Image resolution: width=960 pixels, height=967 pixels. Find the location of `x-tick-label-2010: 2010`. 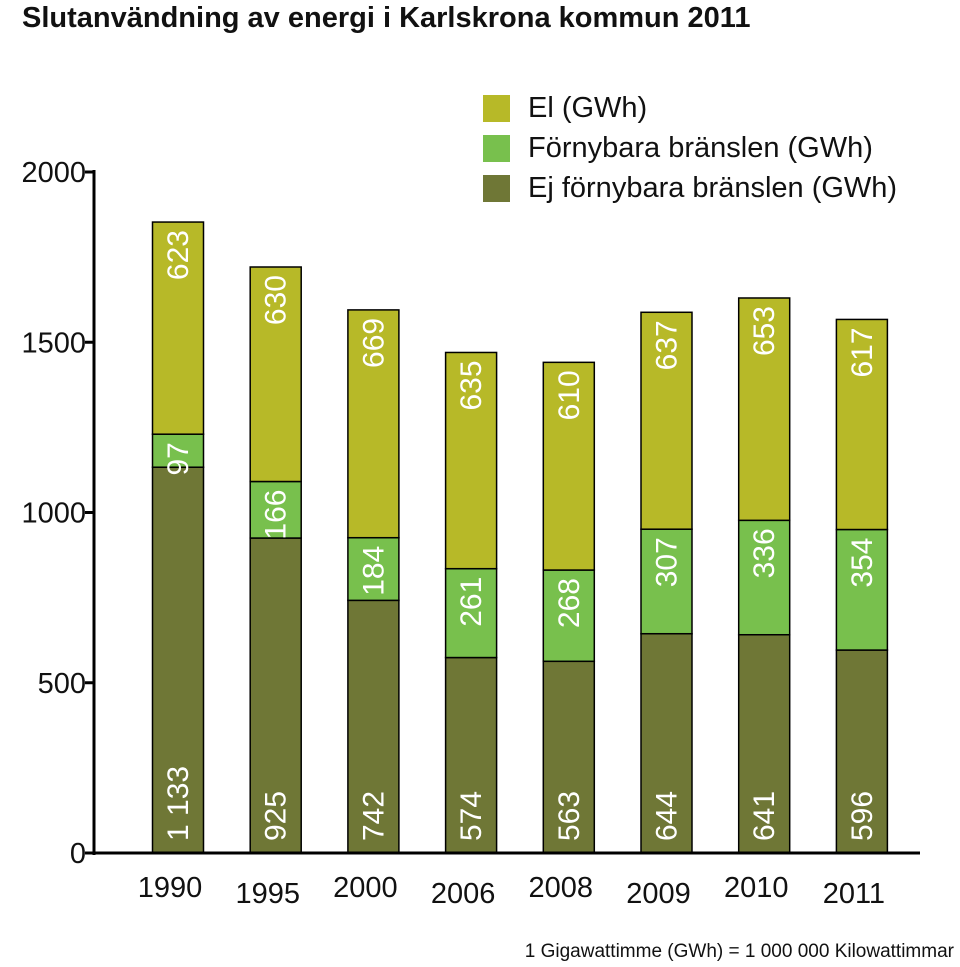

x-tick-label-2010: 2010 is located at coordinates (756, 888).